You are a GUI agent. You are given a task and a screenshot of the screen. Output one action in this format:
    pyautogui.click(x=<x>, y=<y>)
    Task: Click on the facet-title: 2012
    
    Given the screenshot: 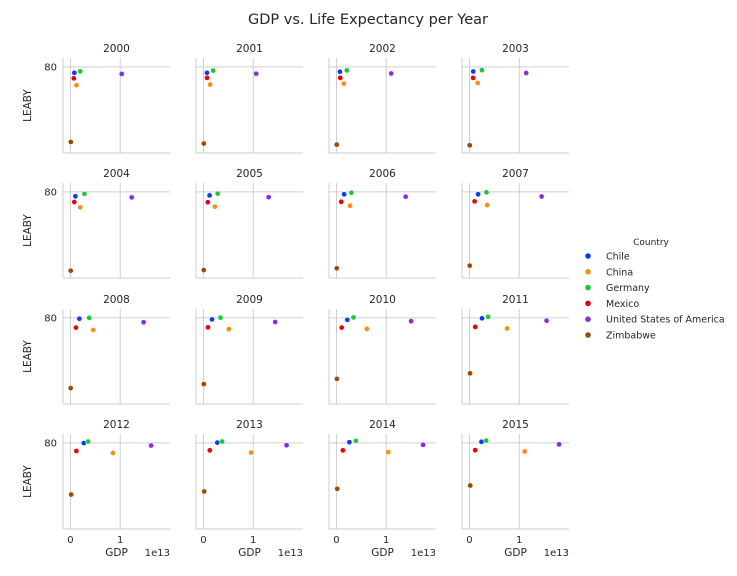 What is the action you would take?
    pyautogui.click(x=116, y=425)
    